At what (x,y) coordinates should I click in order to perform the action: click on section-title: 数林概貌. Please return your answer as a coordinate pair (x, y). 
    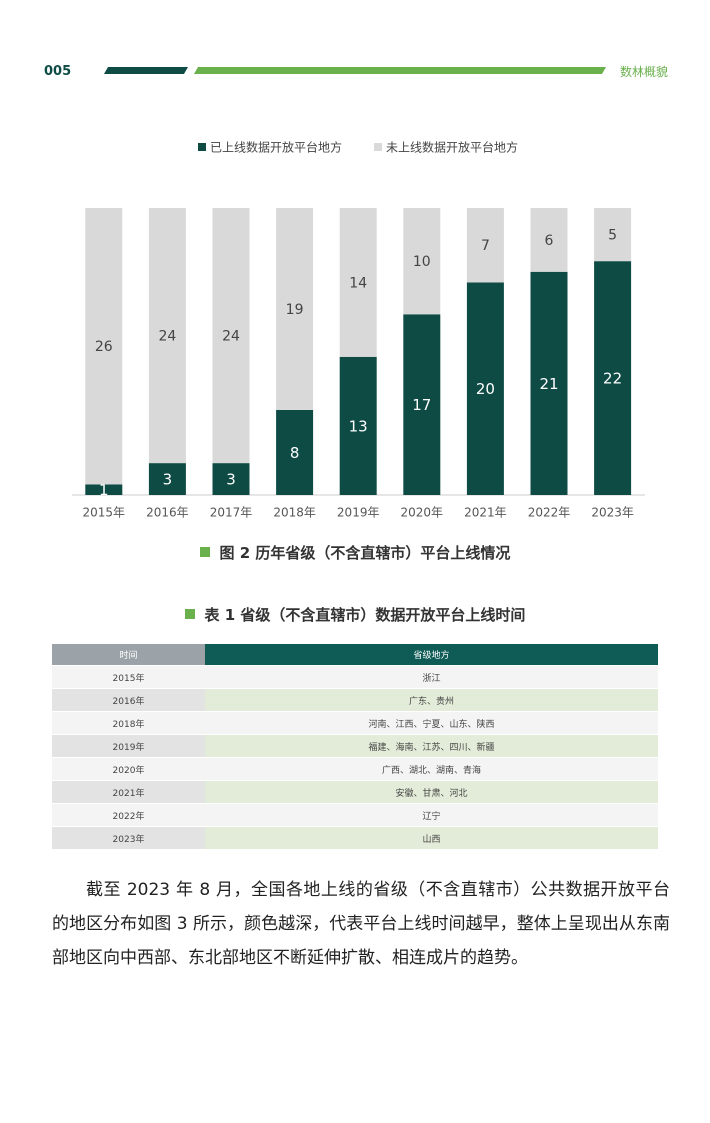
    Looking at the image, I should click on (644, 72).